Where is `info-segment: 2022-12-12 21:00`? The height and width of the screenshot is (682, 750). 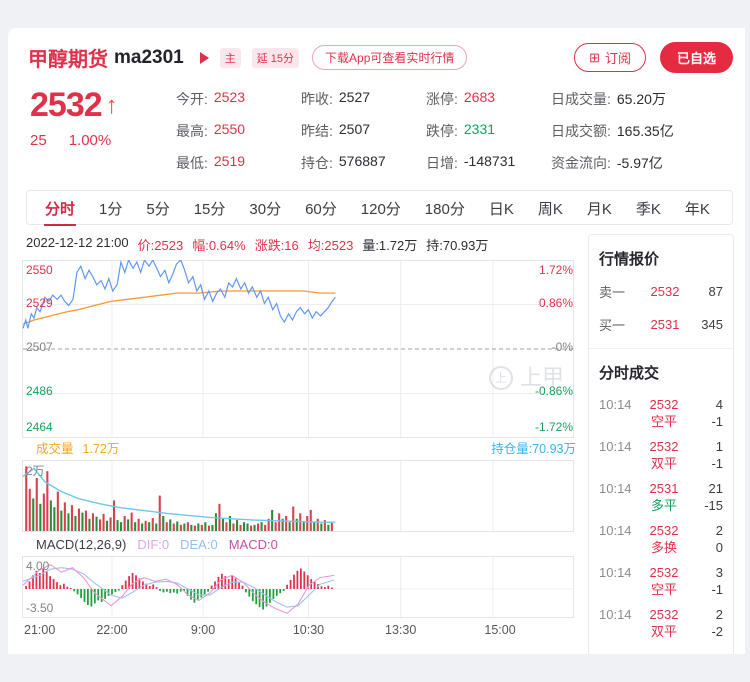 info-segment: 2022-12-12 21:00 is located at coordinates (77, 242).